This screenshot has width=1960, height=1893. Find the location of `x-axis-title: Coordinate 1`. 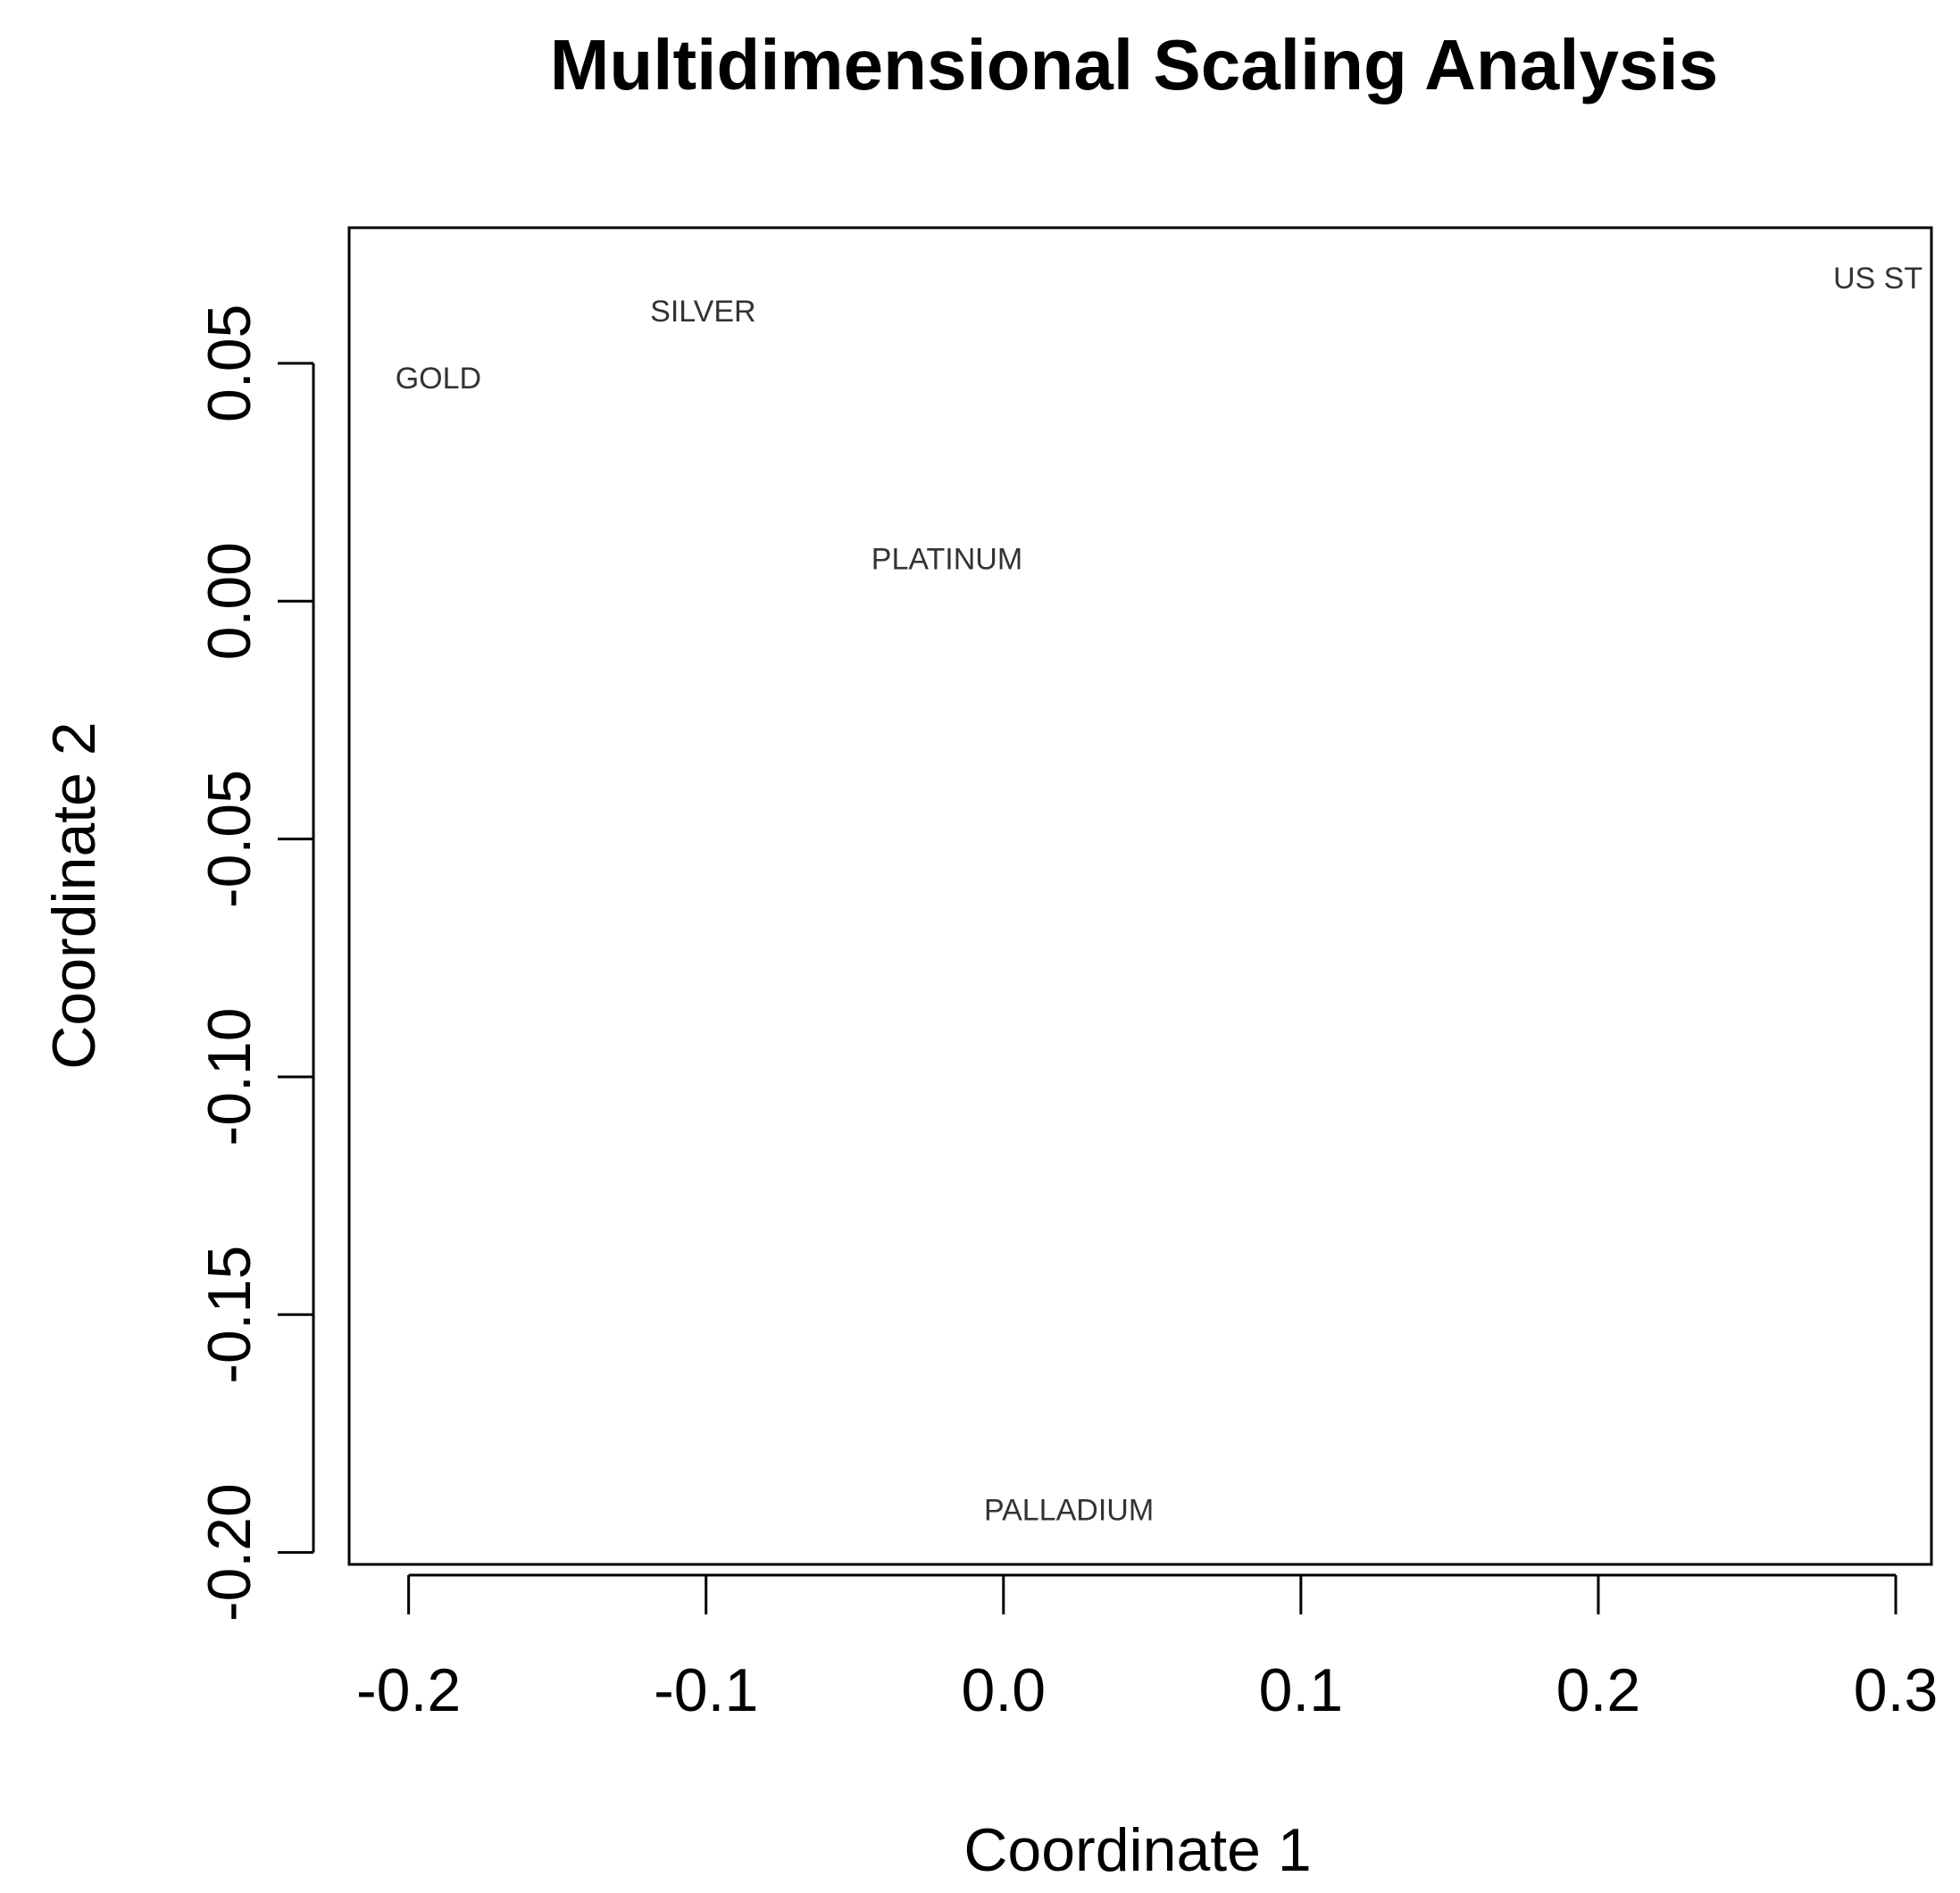

x-axis-title: Coordinate 1 is located at coordinates (1137, 1850).